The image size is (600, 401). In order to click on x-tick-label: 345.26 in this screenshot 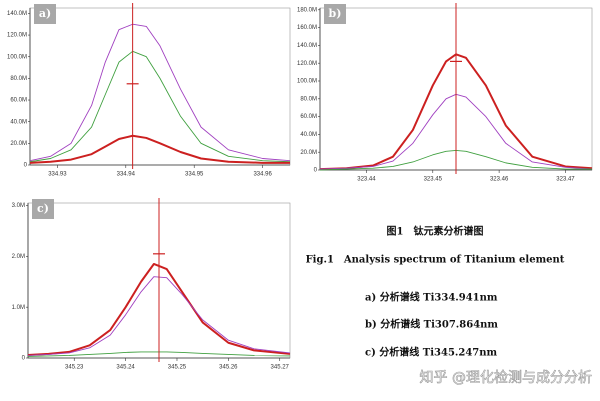, I will do `click(228, 368)`.